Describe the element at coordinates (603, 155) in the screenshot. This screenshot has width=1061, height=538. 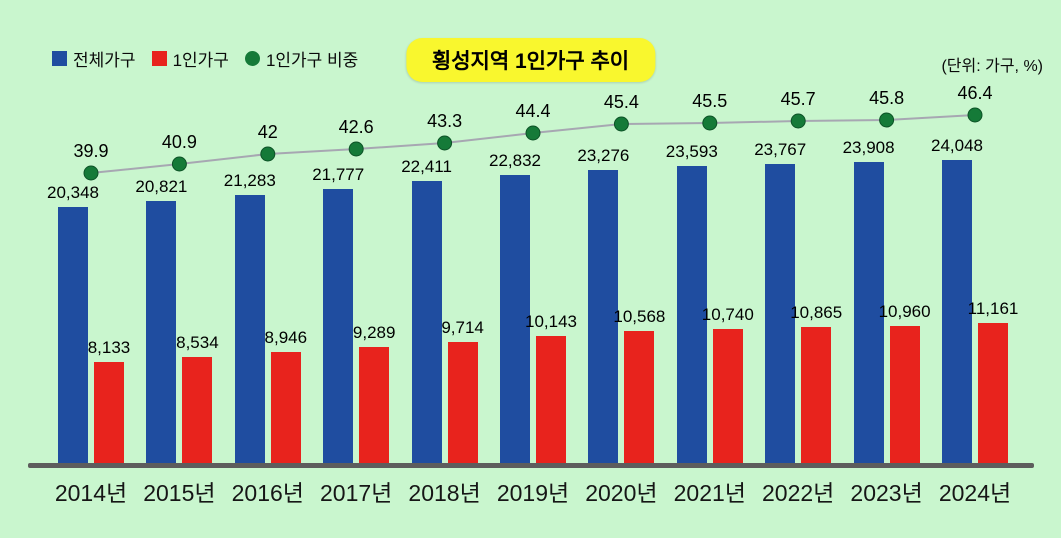
I see `bar-label-total: 23,276` at that location.